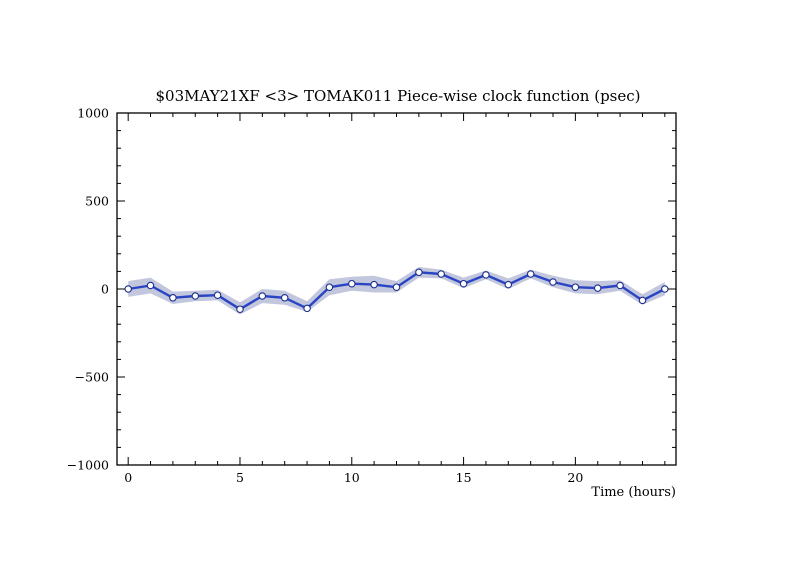 The width and height of the screenshot is (794, 577). I want to click on x-tick-label: 15, so click(464, 477).